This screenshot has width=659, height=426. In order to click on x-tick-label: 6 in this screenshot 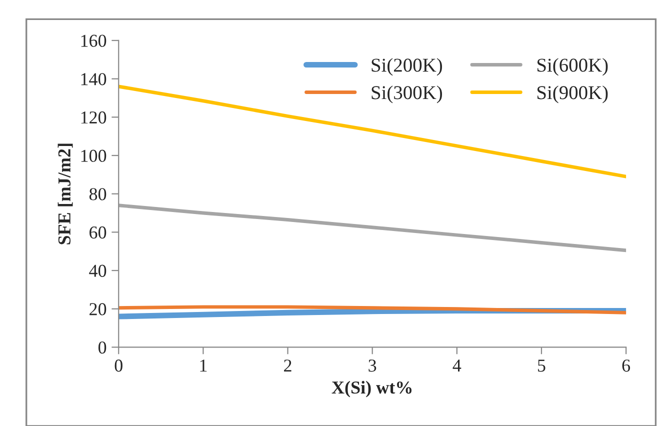, I will do `click(626, 366)`.